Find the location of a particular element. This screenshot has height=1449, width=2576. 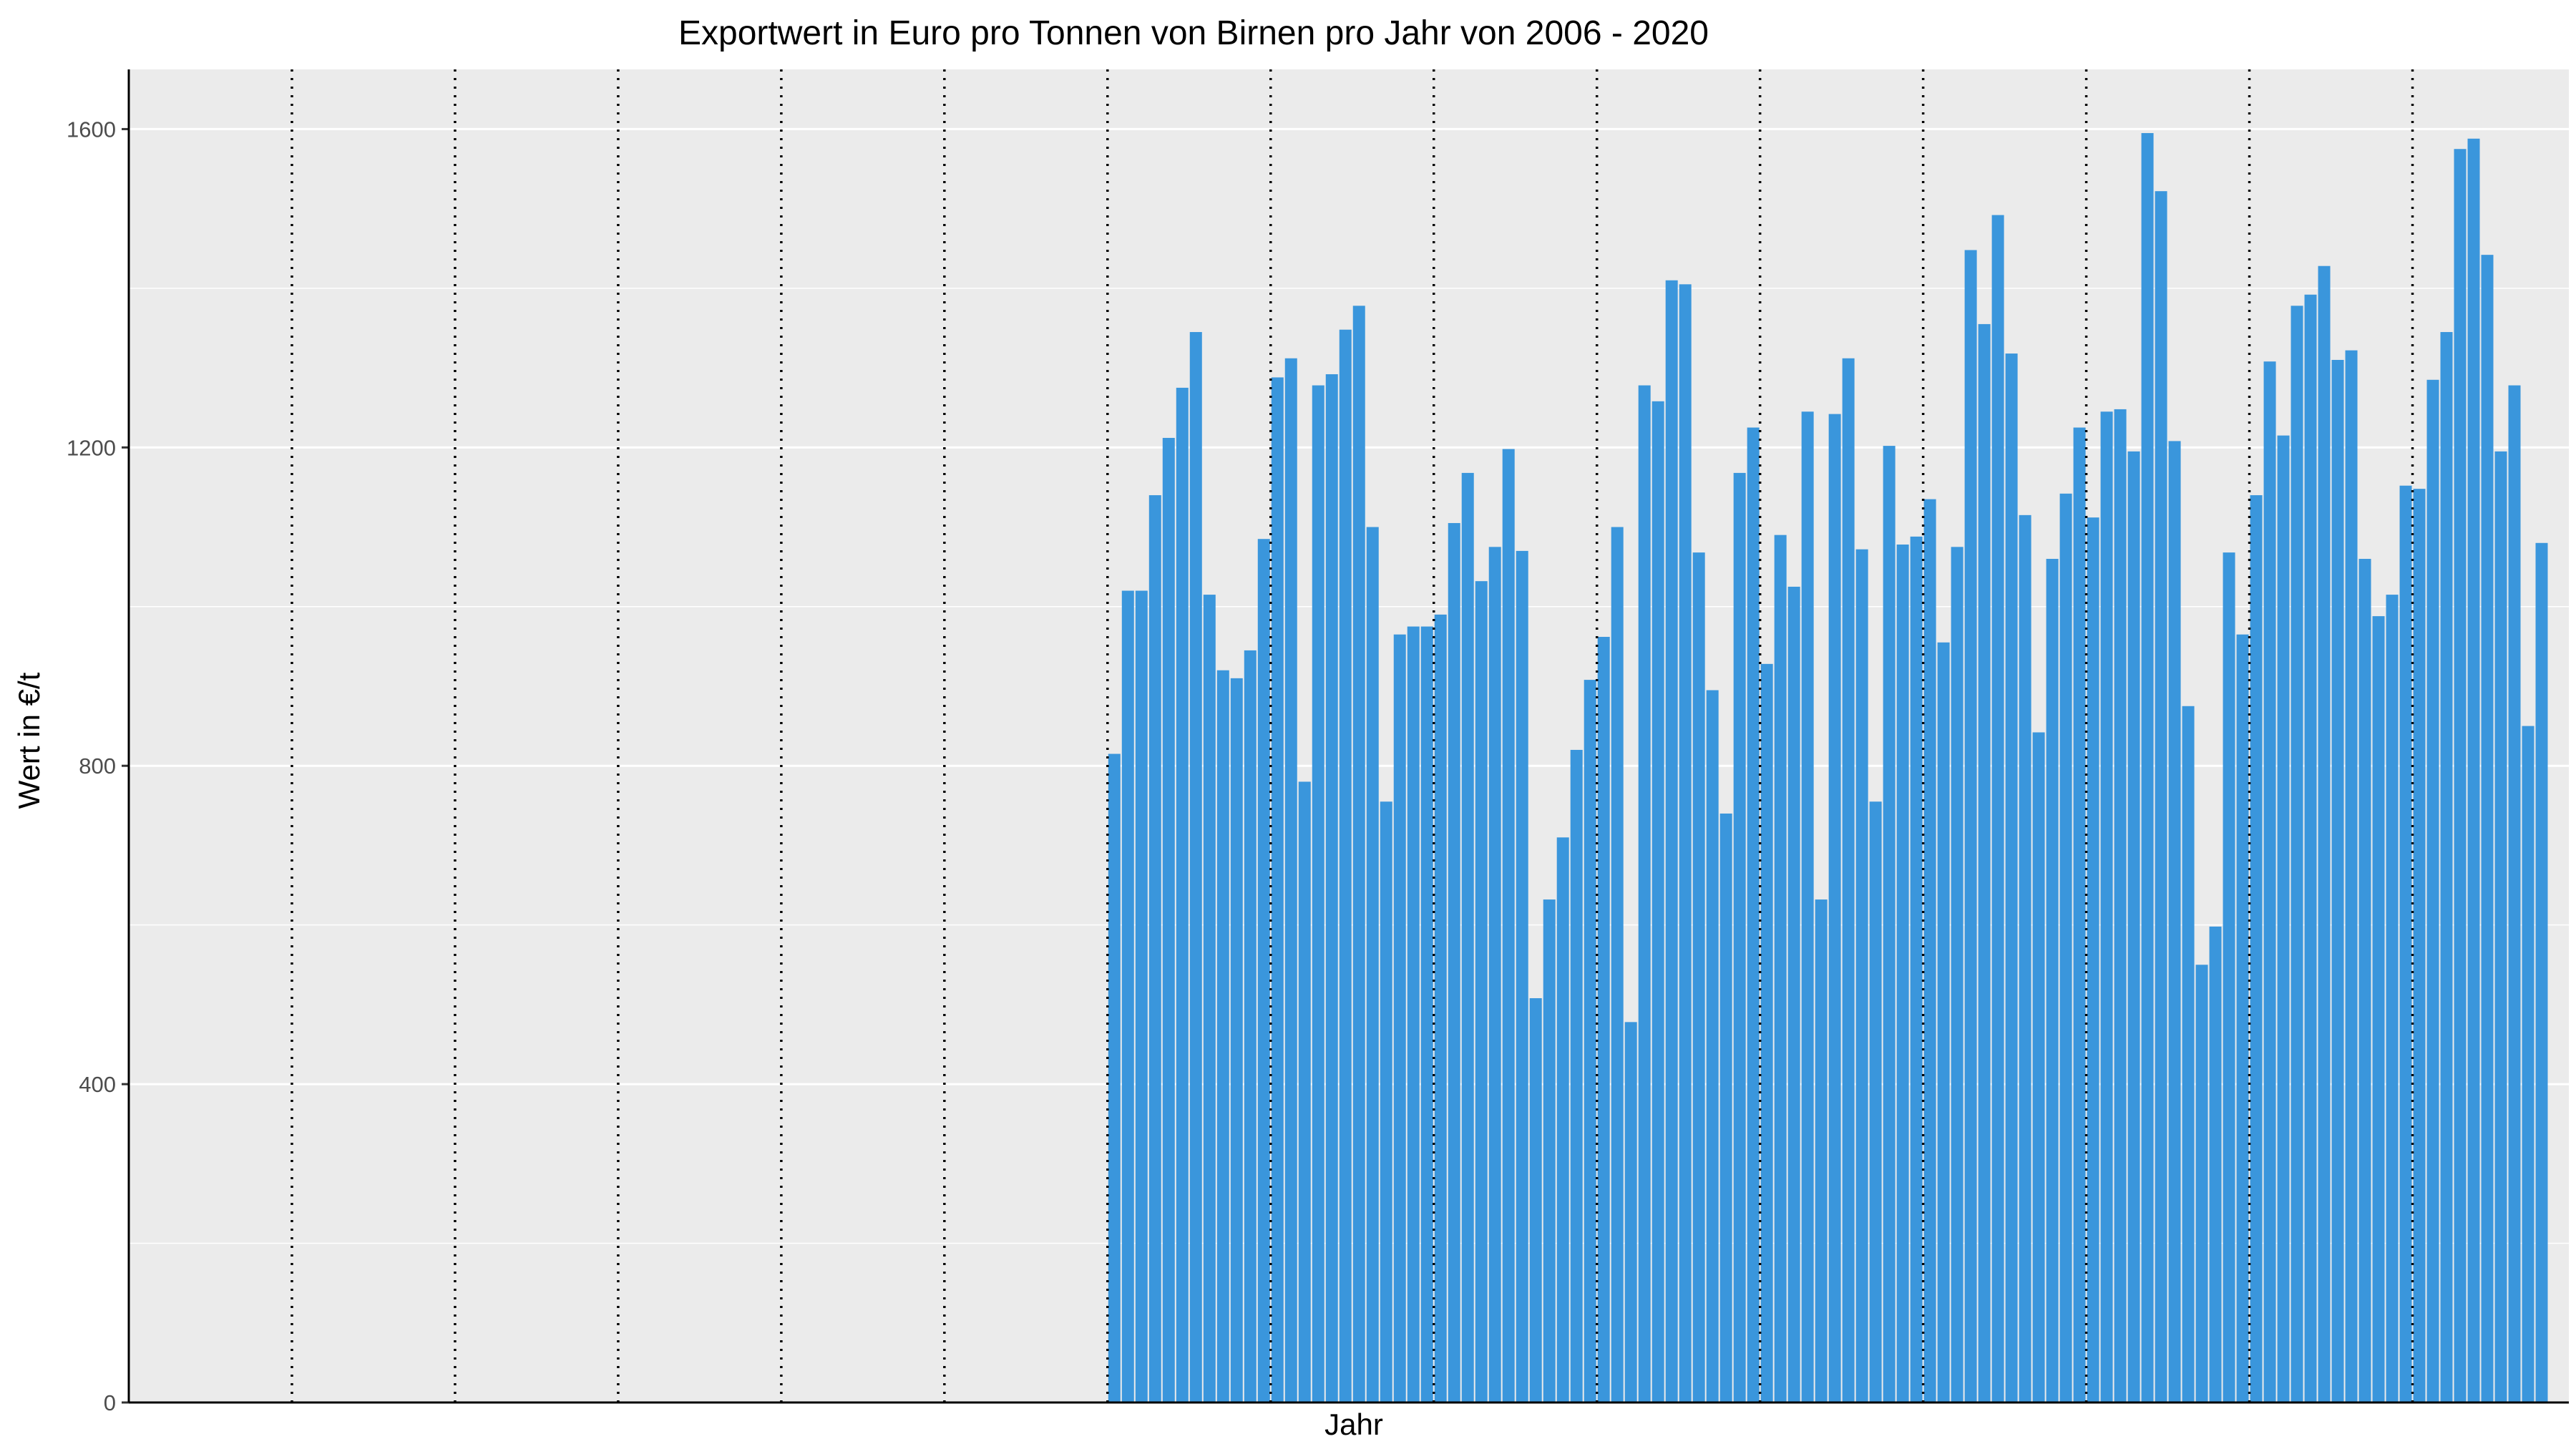

y-axis-ticks: 0 400 800 1200 1600 is located at coordinates (98, 766).